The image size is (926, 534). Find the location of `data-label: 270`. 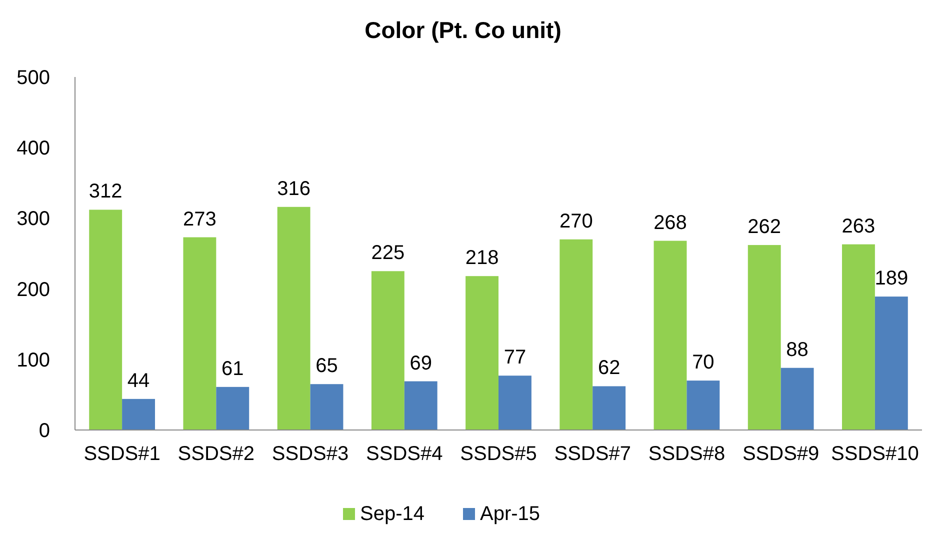

data-label: 270 is located at coordinates (576, 221).